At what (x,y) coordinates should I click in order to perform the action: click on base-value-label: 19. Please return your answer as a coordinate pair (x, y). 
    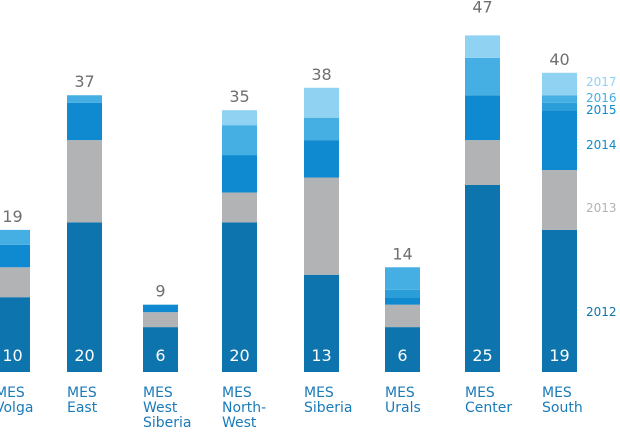
    Looking at the image, I should click on (559, 355).